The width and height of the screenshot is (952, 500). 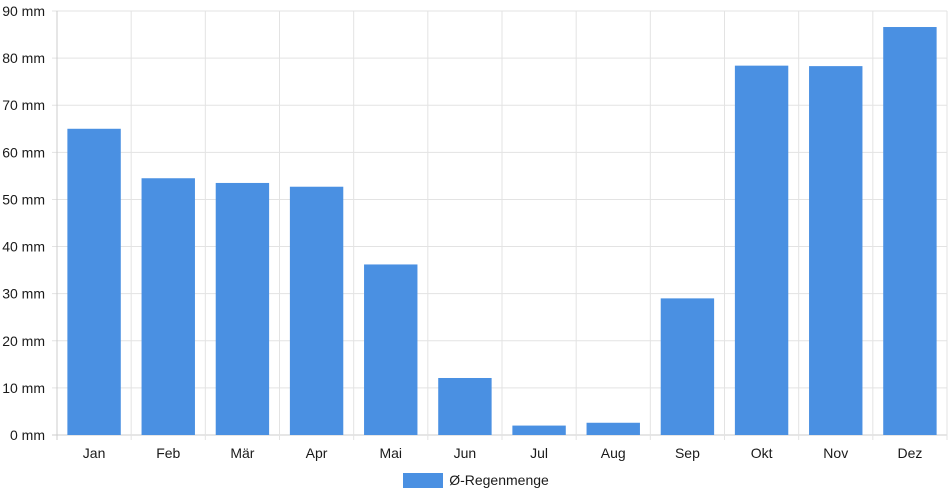 What do you see at coordinates (539, 430) in the screenshot?
I see `bar-jul` at bounding box center [539, 430].